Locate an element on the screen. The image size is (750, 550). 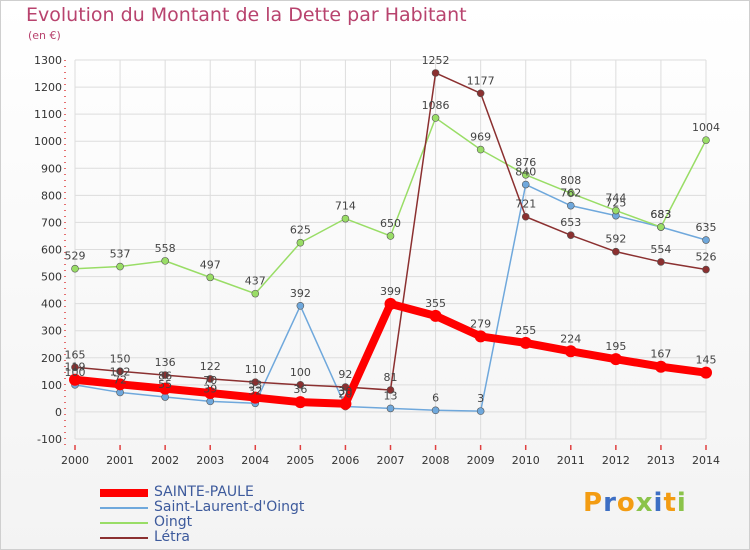
x-tick-label: 2014 is located at coordinates (706, 460).